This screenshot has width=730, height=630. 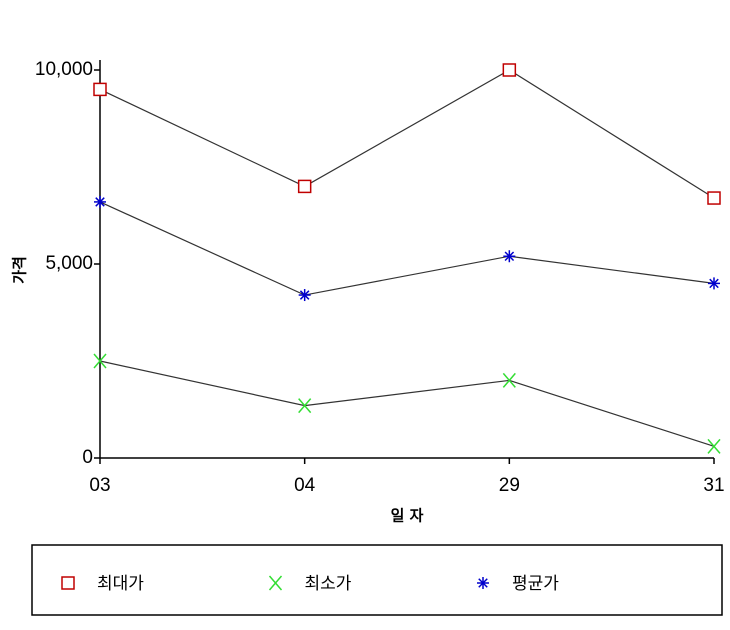 I want to click on x-axis-label: 일 자, so click(x=407, y=516).